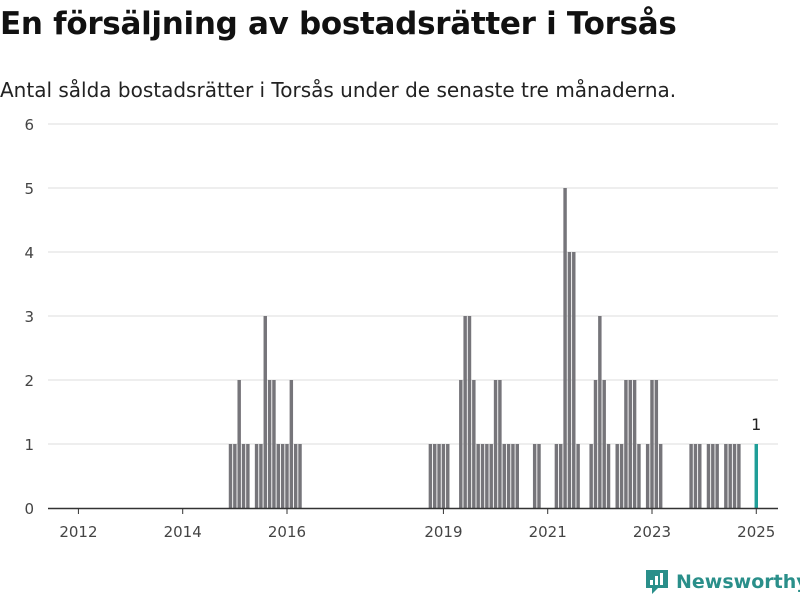 The image size is (800, 600). I want to click on brand-name: Newsworthy, so click(738, 582).